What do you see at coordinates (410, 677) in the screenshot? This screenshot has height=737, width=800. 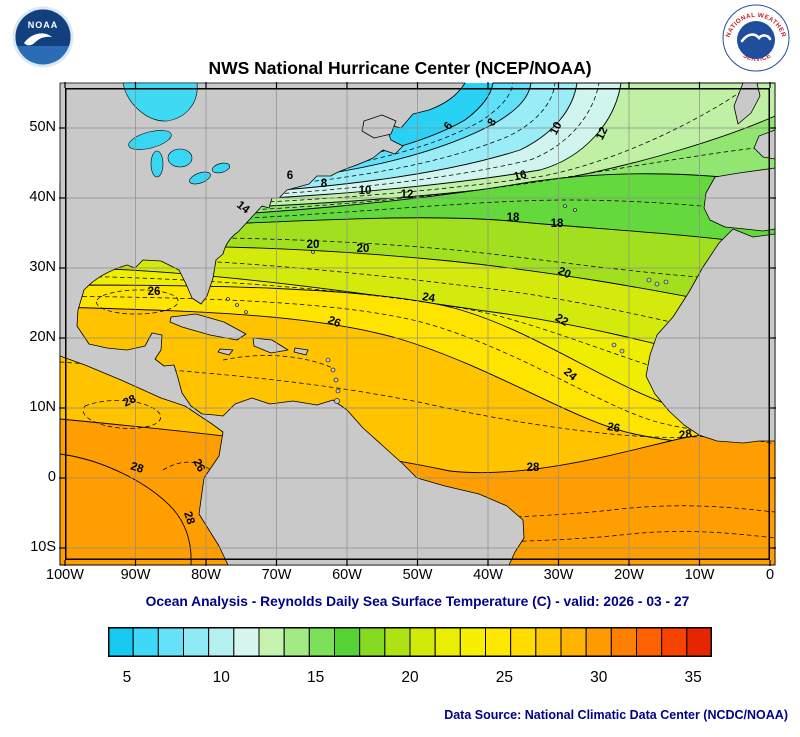 I see `colorbar-tick-label: 20` at bounding box center [410, 677].